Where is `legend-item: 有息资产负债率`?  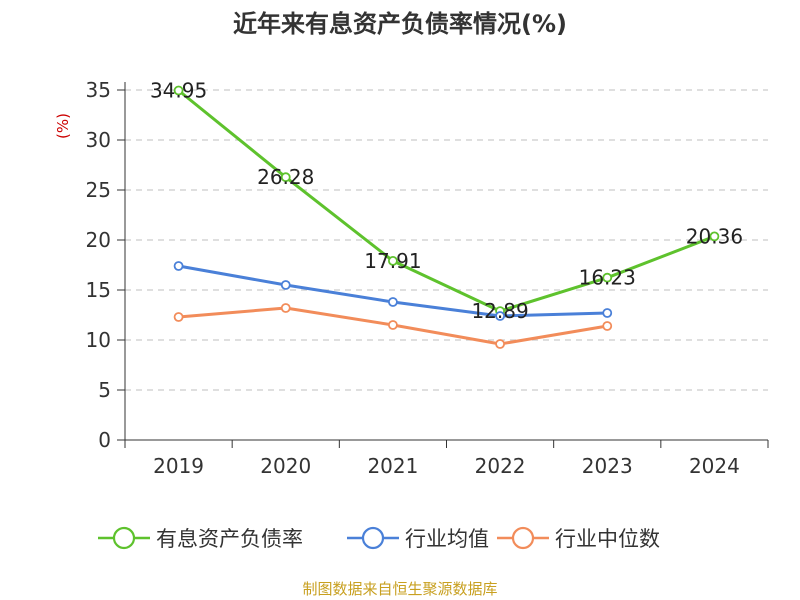 legend-item: 有息资产负债率 is located at coordinates (200, 538).